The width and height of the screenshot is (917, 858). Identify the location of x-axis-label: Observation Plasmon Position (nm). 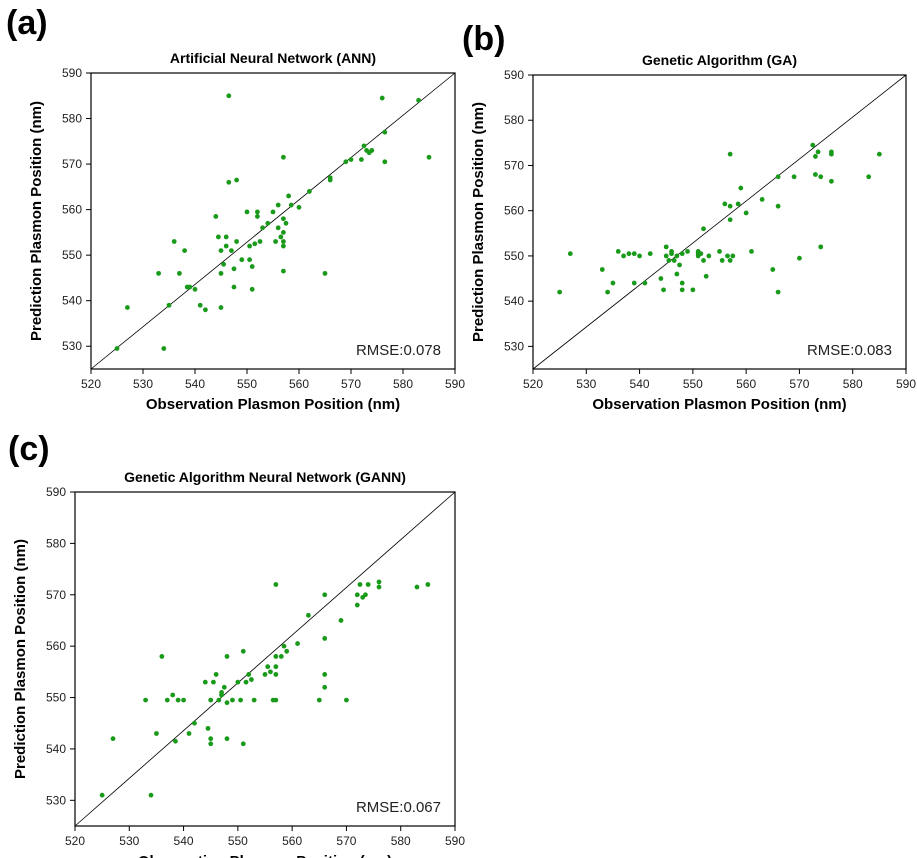
(719, 404).